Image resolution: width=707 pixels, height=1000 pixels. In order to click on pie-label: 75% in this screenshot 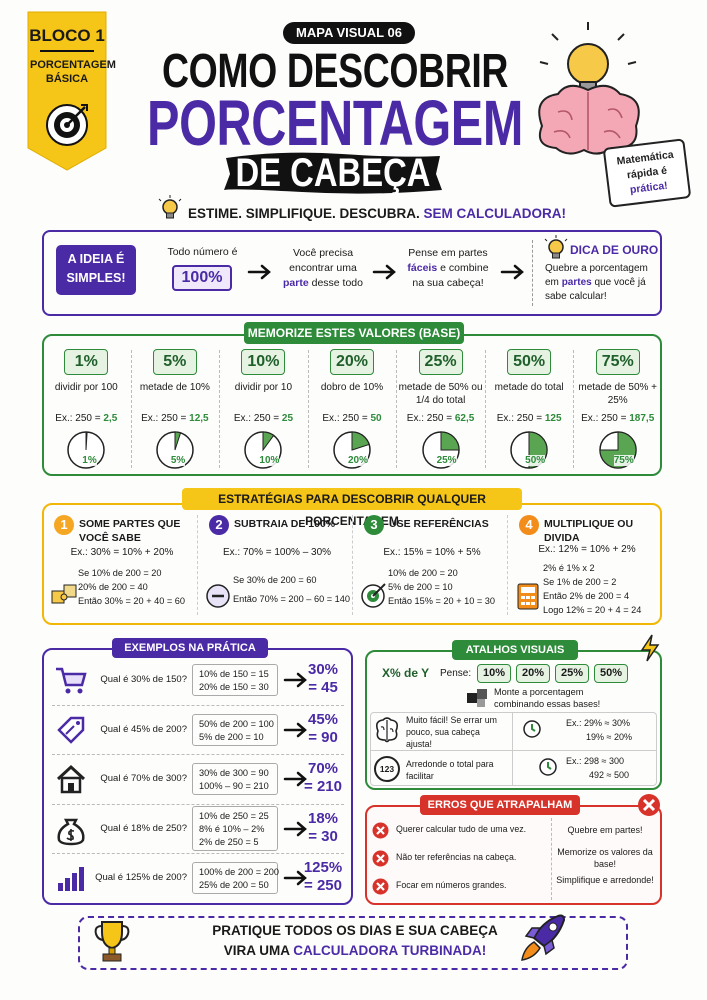, I will do `click(623, 460)`.